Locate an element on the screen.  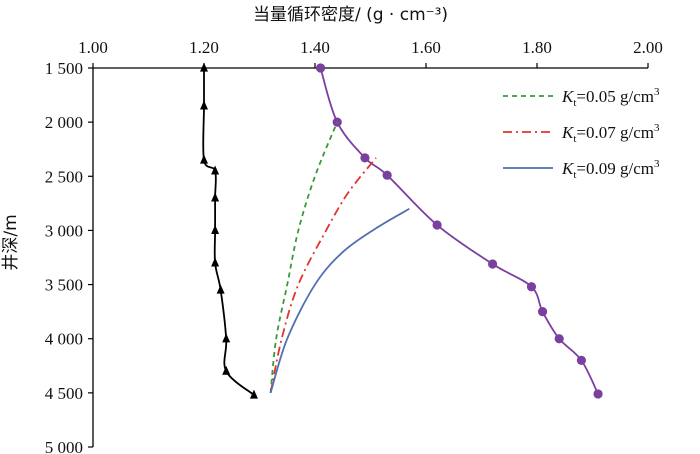
x-tick-label: 1.80 is located at coordinates (537, 47).